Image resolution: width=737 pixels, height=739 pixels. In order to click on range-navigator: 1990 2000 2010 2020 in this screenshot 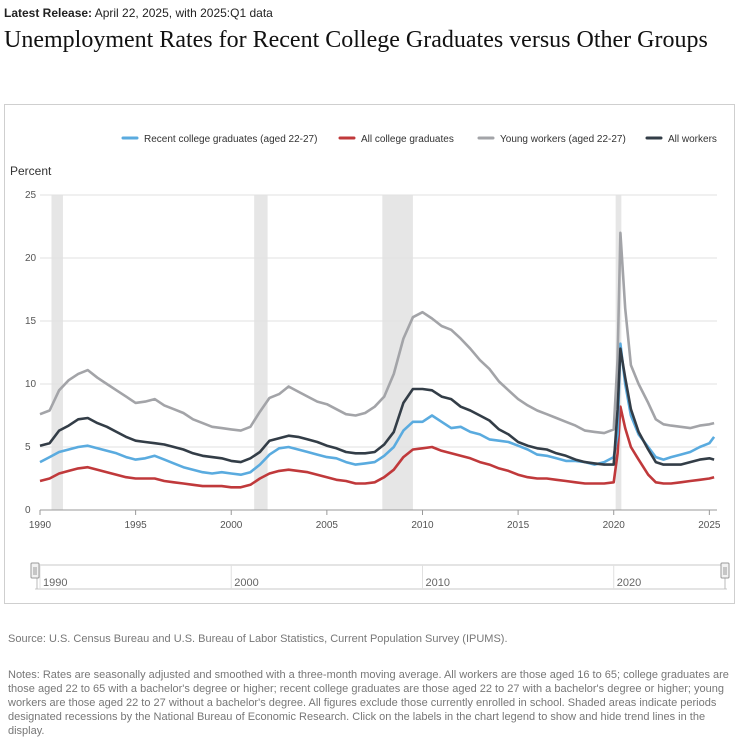, I will do `click(380, 576)`.